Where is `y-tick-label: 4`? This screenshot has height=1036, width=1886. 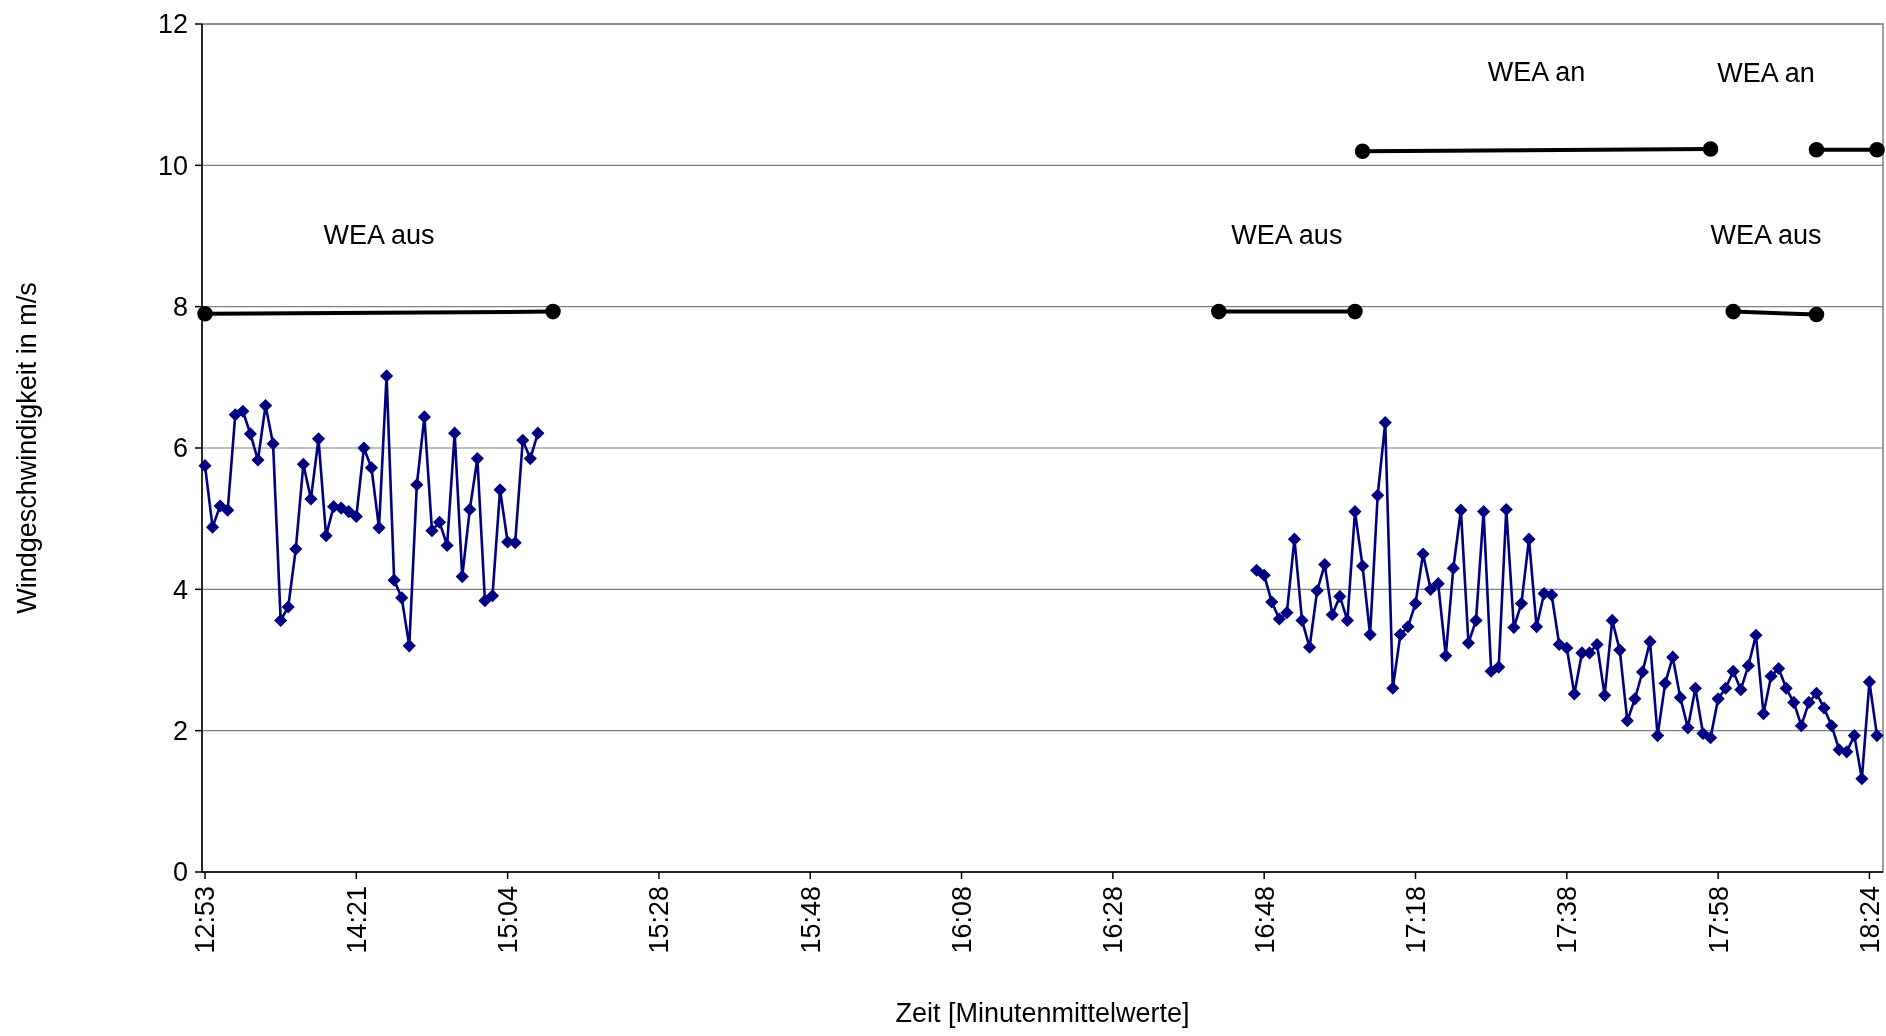
y-tick-label: 4 is located at coordinates (180, 589).